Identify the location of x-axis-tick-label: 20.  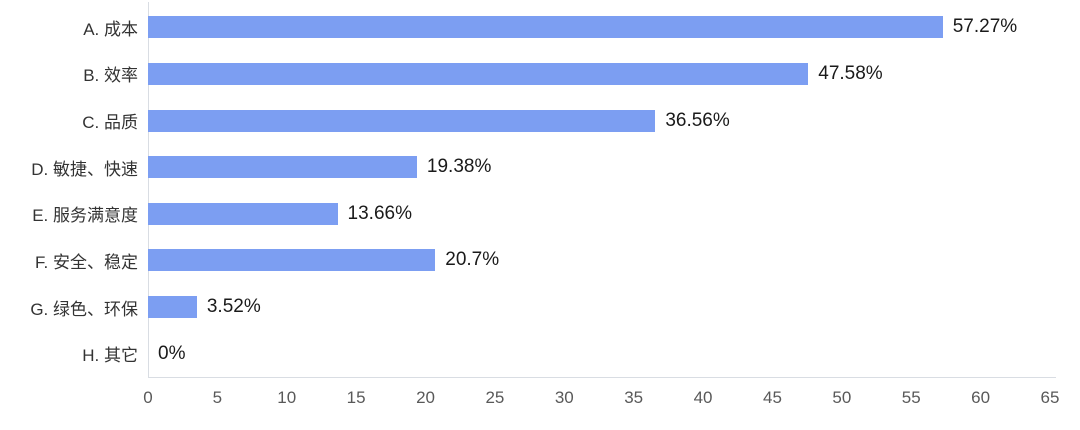
(425, 397).